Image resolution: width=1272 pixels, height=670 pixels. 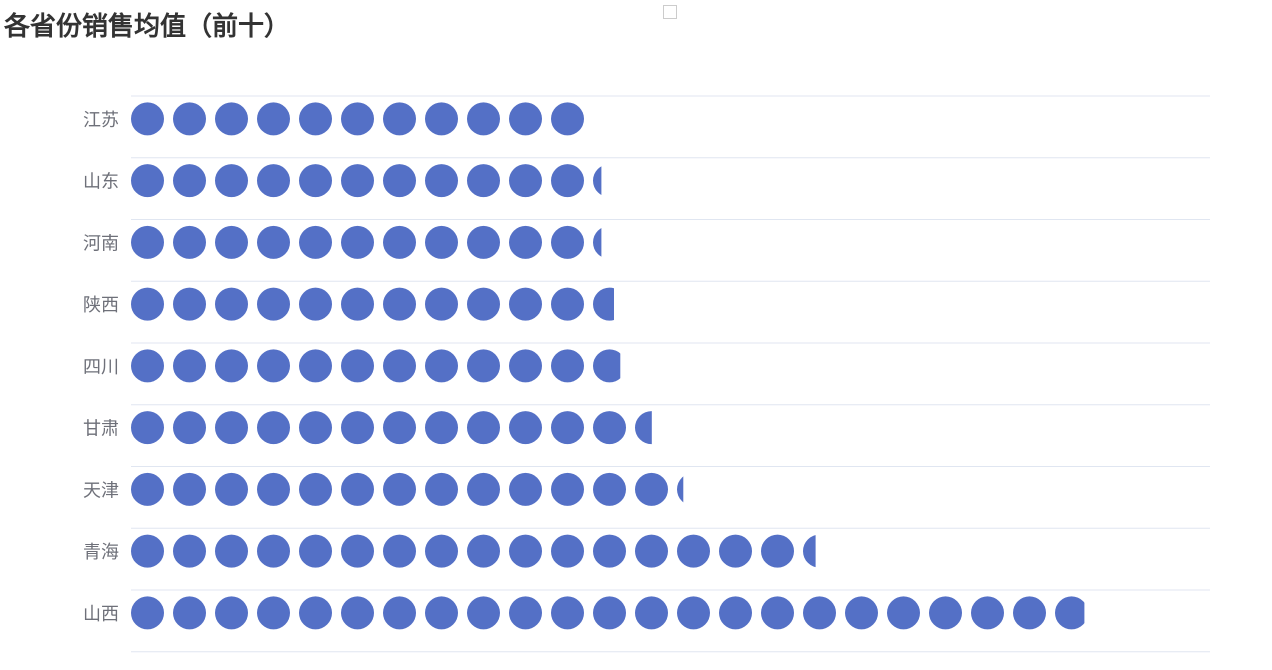 I want to click on bar-江苏, so click(x=357, y=119).